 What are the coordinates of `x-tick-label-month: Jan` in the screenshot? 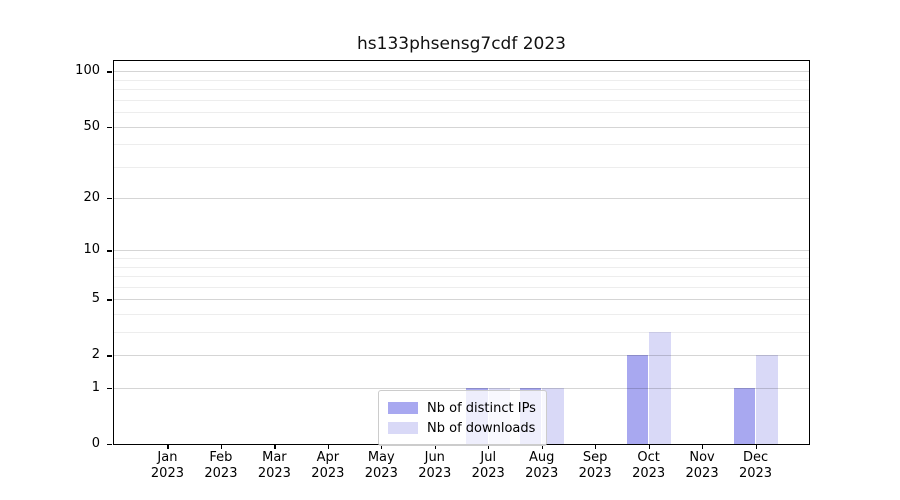 It's located at (167, 457).